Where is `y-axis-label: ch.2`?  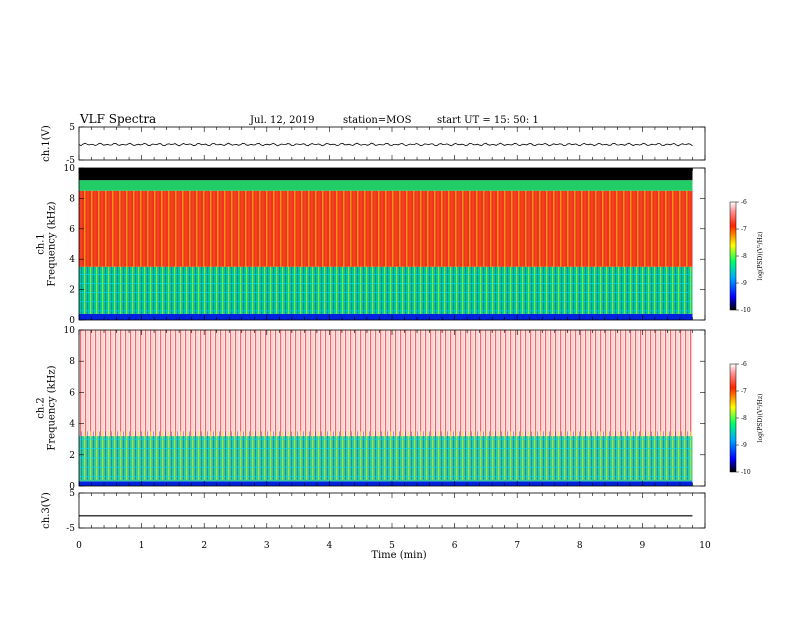
y-axis-label: ch.2 is located at coordinates (41, 408).